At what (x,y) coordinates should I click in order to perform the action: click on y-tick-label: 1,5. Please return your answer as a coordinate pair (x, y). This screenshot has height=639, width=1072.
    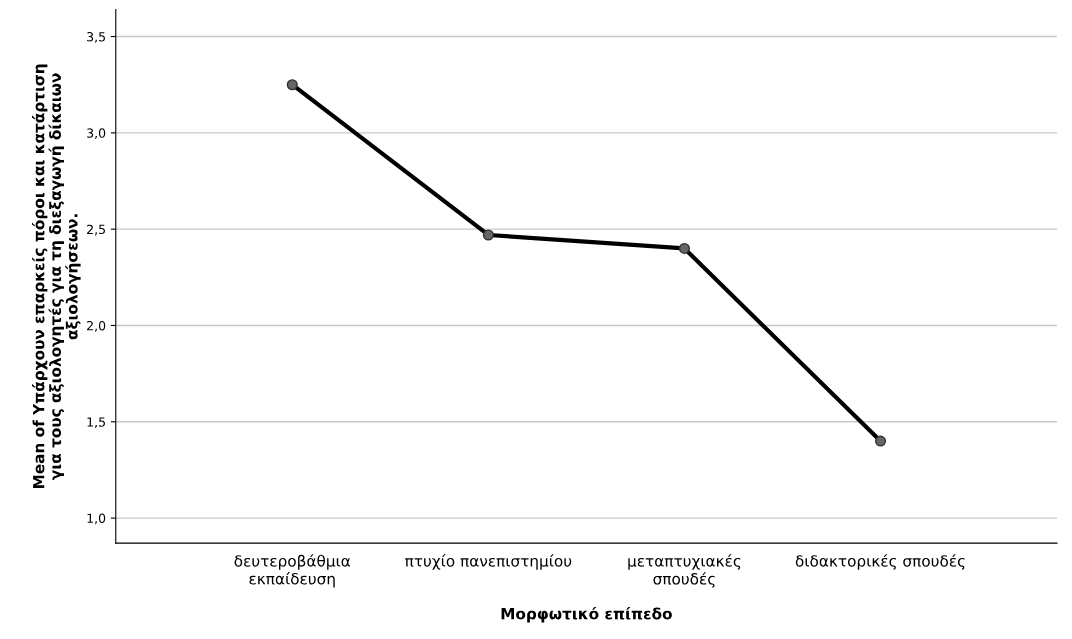
    Looking at the image, I should click on (96, 422).